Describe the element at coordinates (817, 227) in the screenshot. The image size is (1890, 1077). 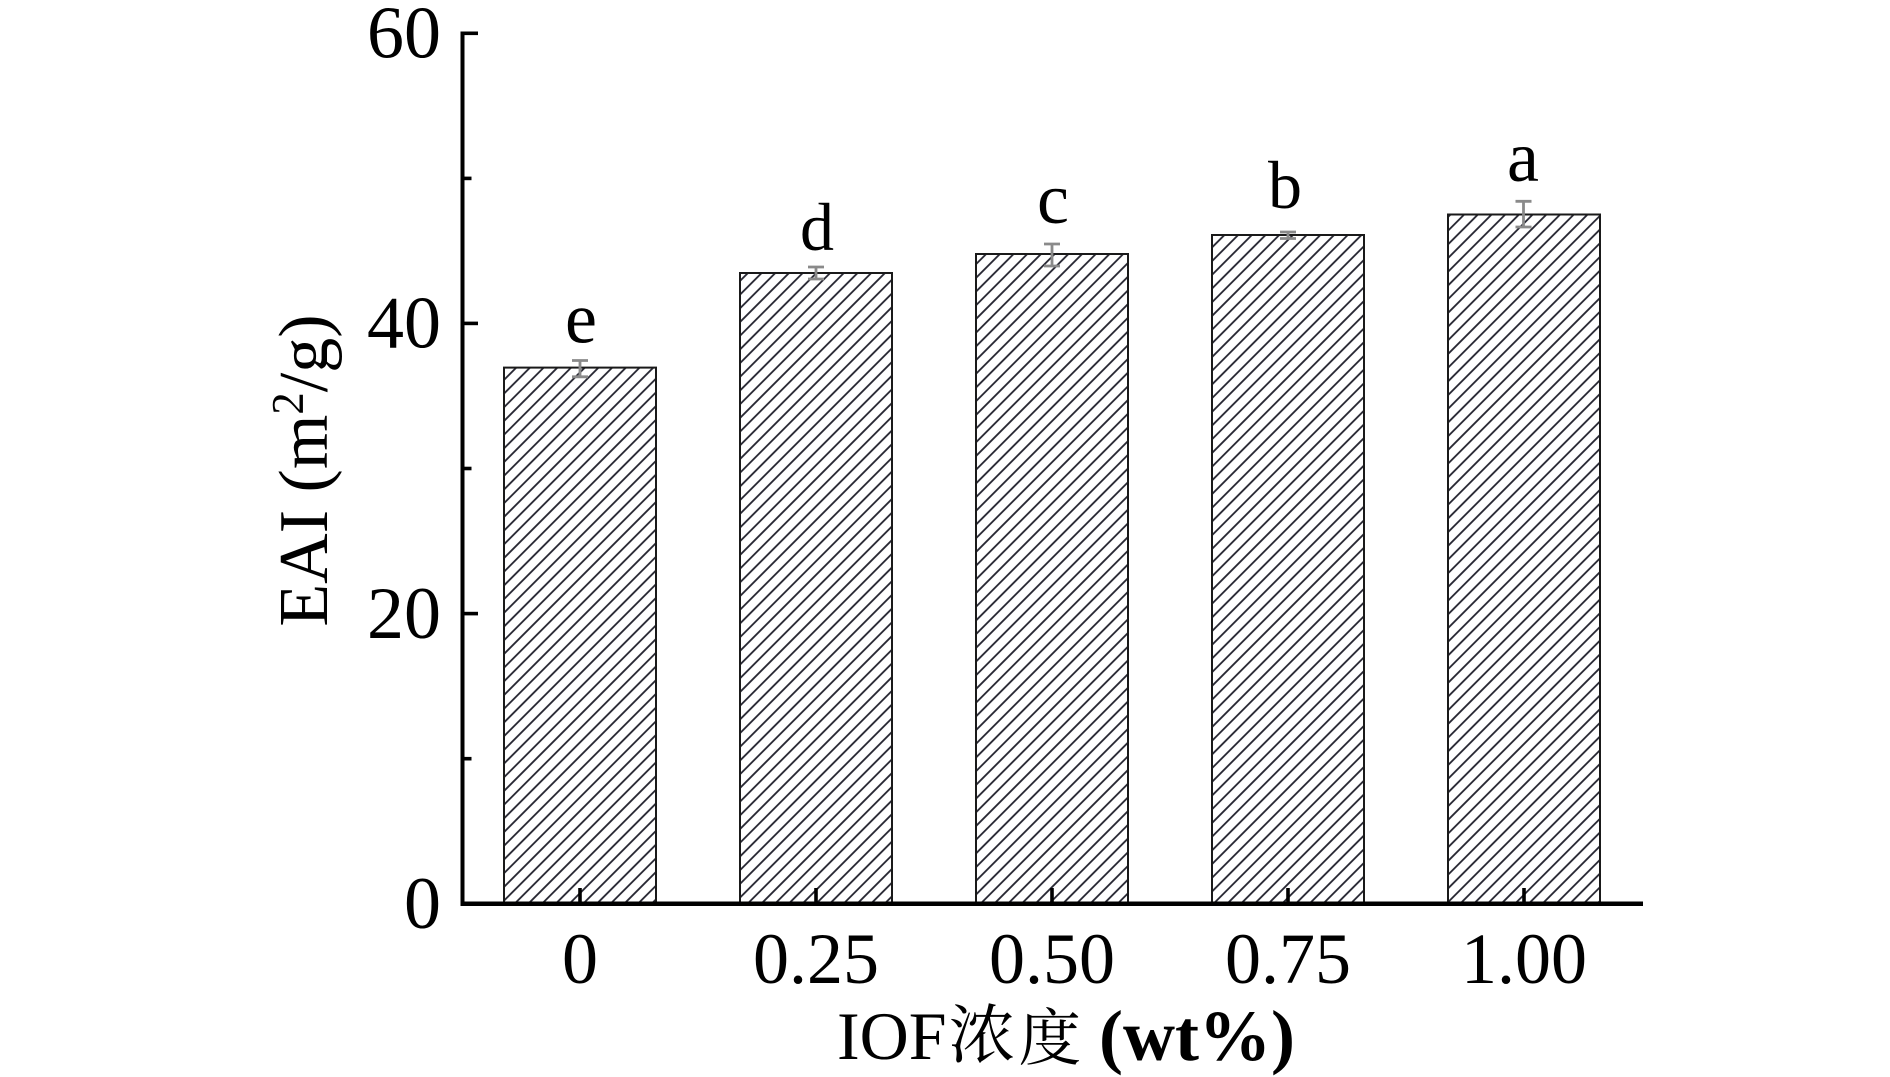
I see `svg-text: d` at that location.